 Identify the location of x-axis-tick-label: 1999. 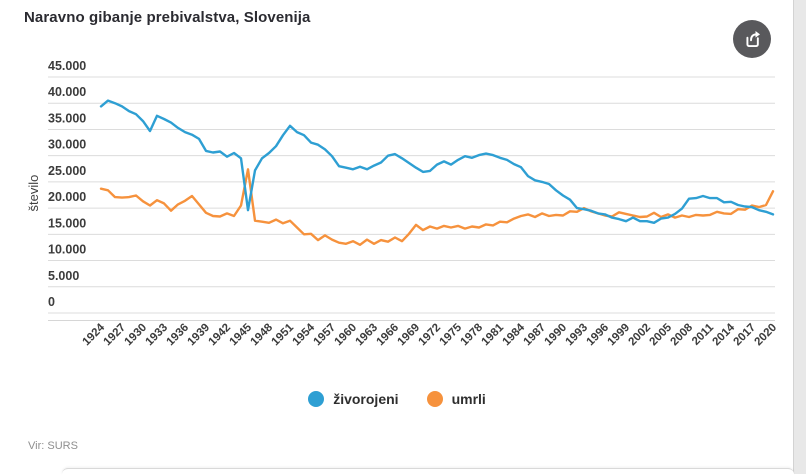
(619, 335).